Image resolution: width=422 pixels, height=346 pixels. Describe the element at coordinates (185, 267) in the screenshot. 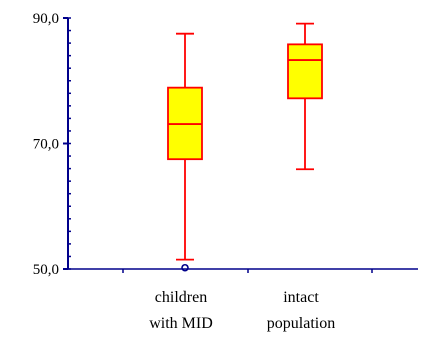

I see `outlier-point` at that location.